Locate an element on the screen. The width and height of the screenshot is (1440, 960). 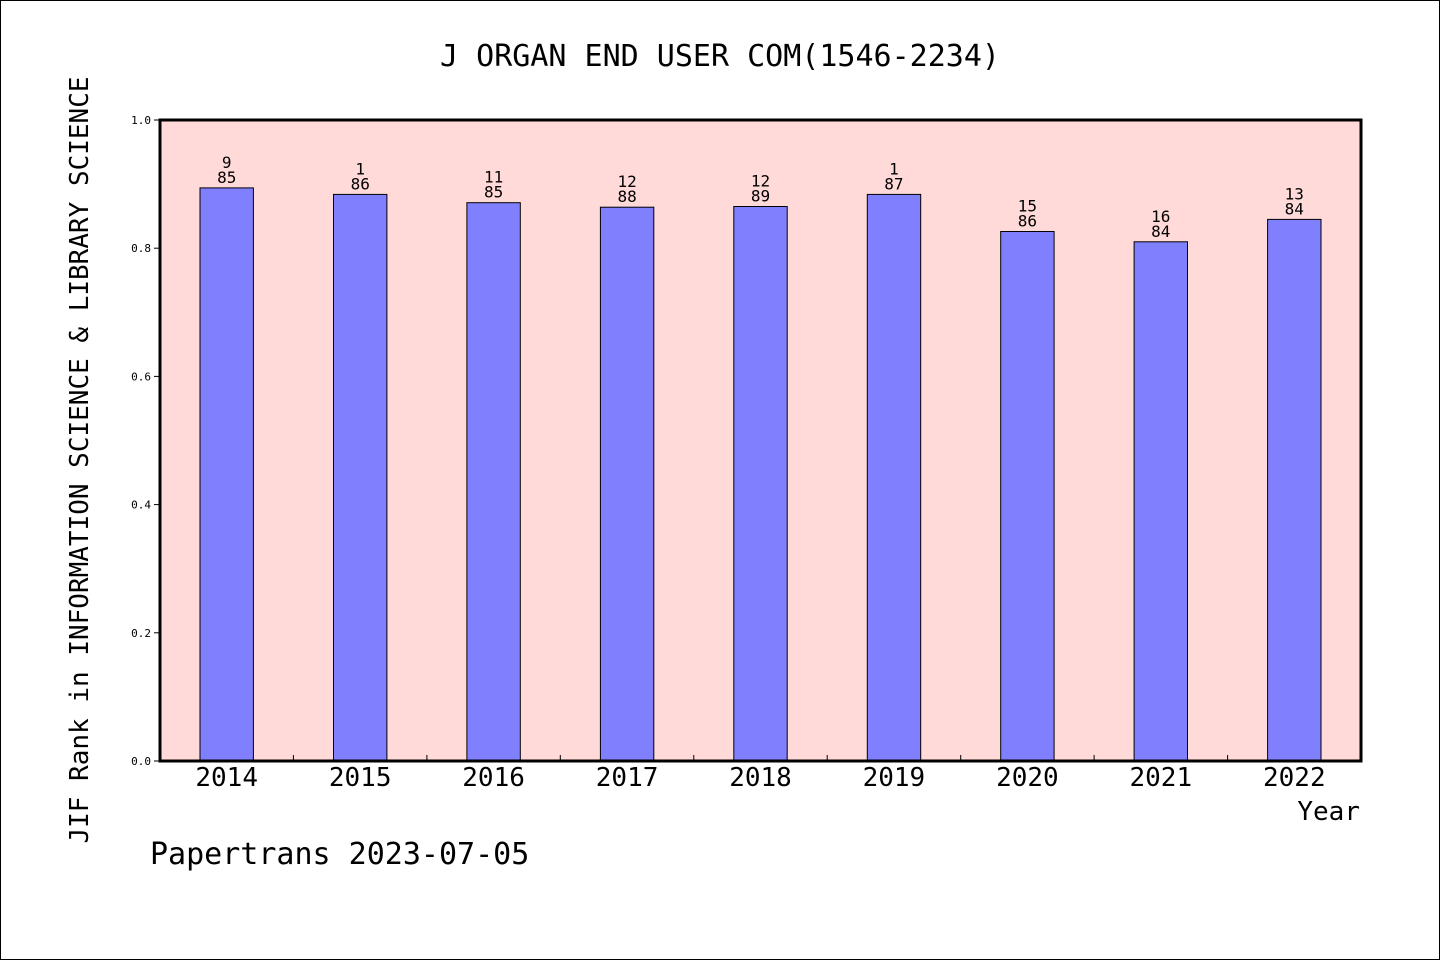
rank-label-2016: 11 is located at coordinates (493, 177).